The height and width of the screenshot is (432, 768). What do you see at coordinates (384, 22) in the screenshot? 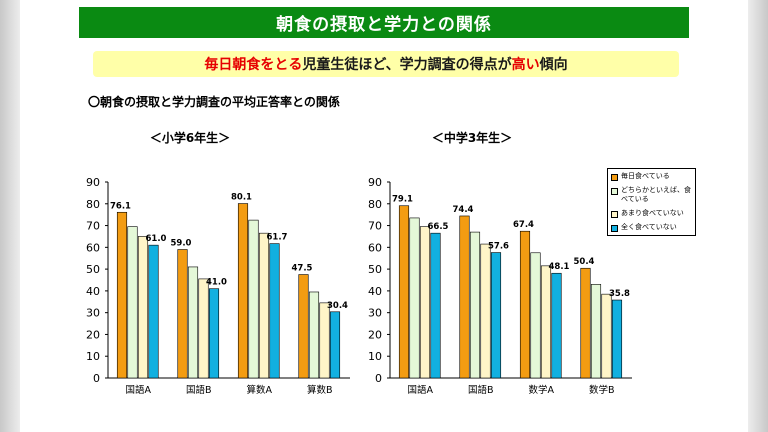
I see `slide-title: 朝食の摂取と学力との関係` at bounding box center [384, 22].